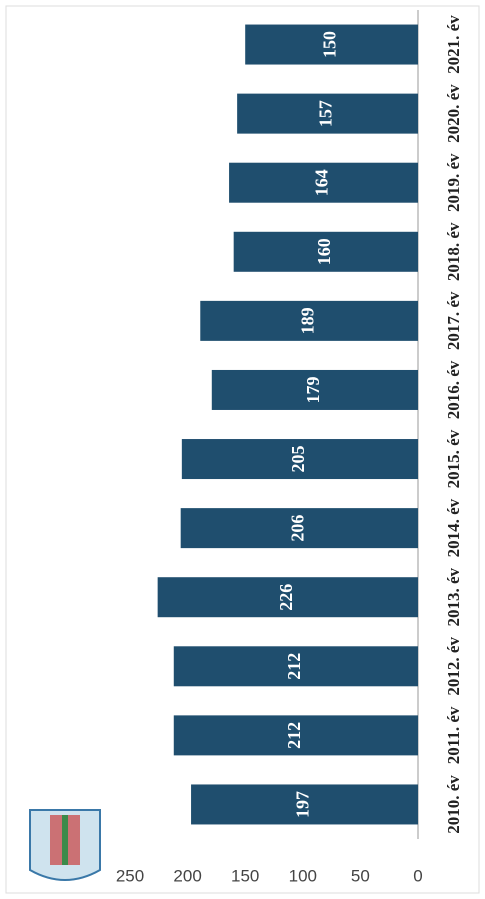 The image size is (485, 899). What do you see at coordinates (303, 875) in the screenshot?
I see `y-tick-label: 100` at bounding box center [303, 875].